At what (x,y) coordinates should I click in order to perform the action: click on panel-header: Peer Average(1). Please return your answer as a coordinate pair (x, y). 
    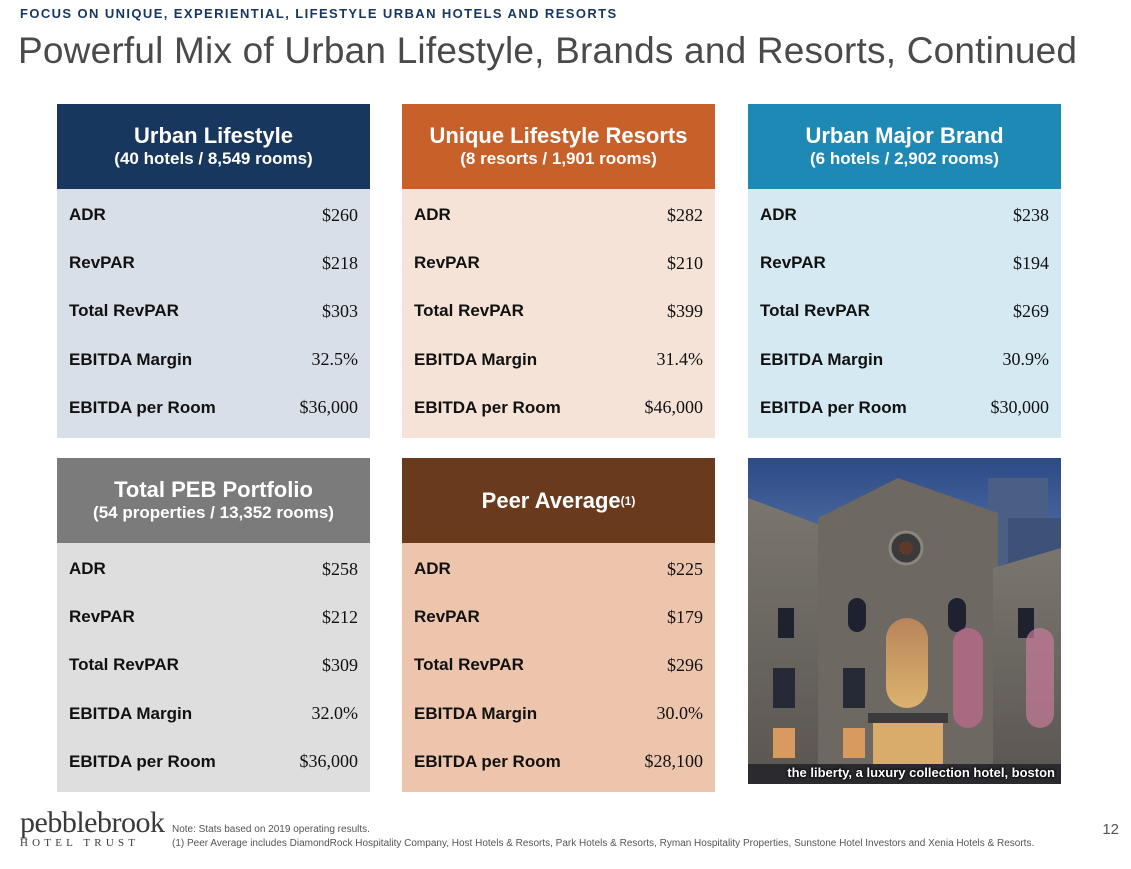
    Looking at the image, I should click on (558, 500).